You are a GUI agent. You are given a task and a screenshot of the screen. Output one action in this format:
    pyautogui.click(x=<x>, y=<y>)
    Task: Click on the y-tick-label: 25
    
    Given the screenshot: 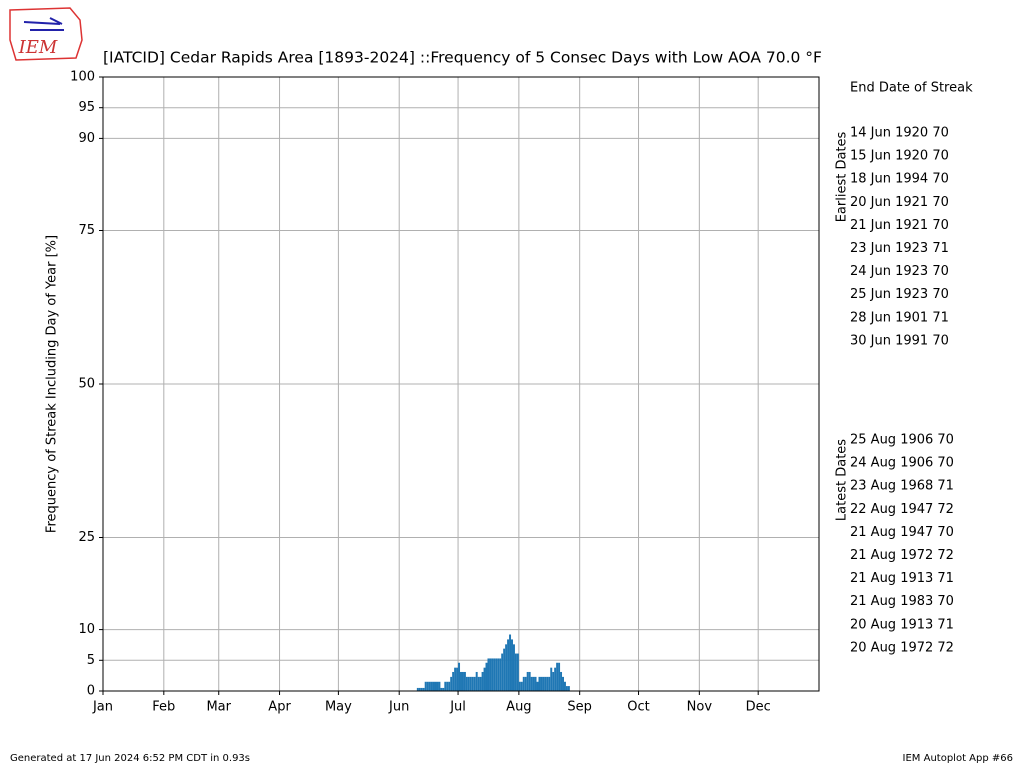 What is the action you would take?
    pyautogui.click(x=86, y=537)
    